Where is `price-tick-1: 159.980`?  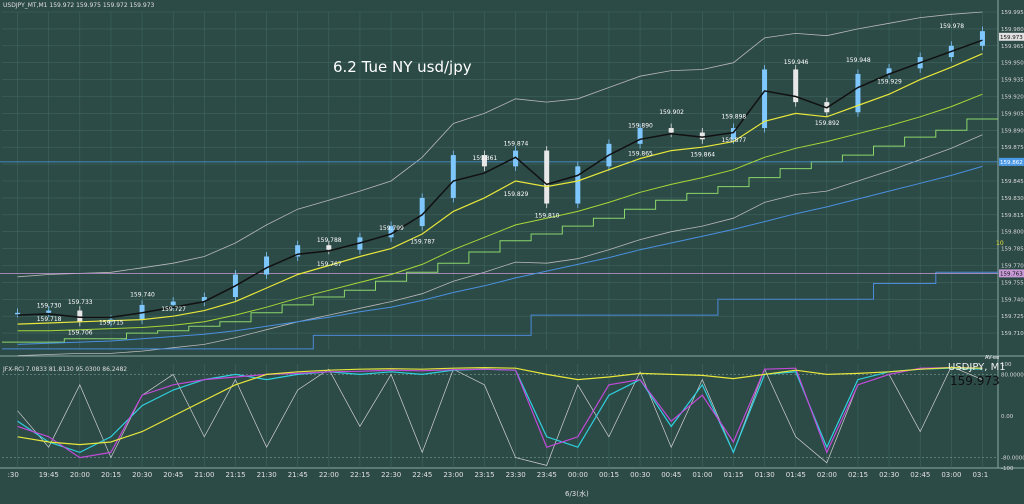
price-tick-1: 159.980 is located at coordinates (1012, 30).